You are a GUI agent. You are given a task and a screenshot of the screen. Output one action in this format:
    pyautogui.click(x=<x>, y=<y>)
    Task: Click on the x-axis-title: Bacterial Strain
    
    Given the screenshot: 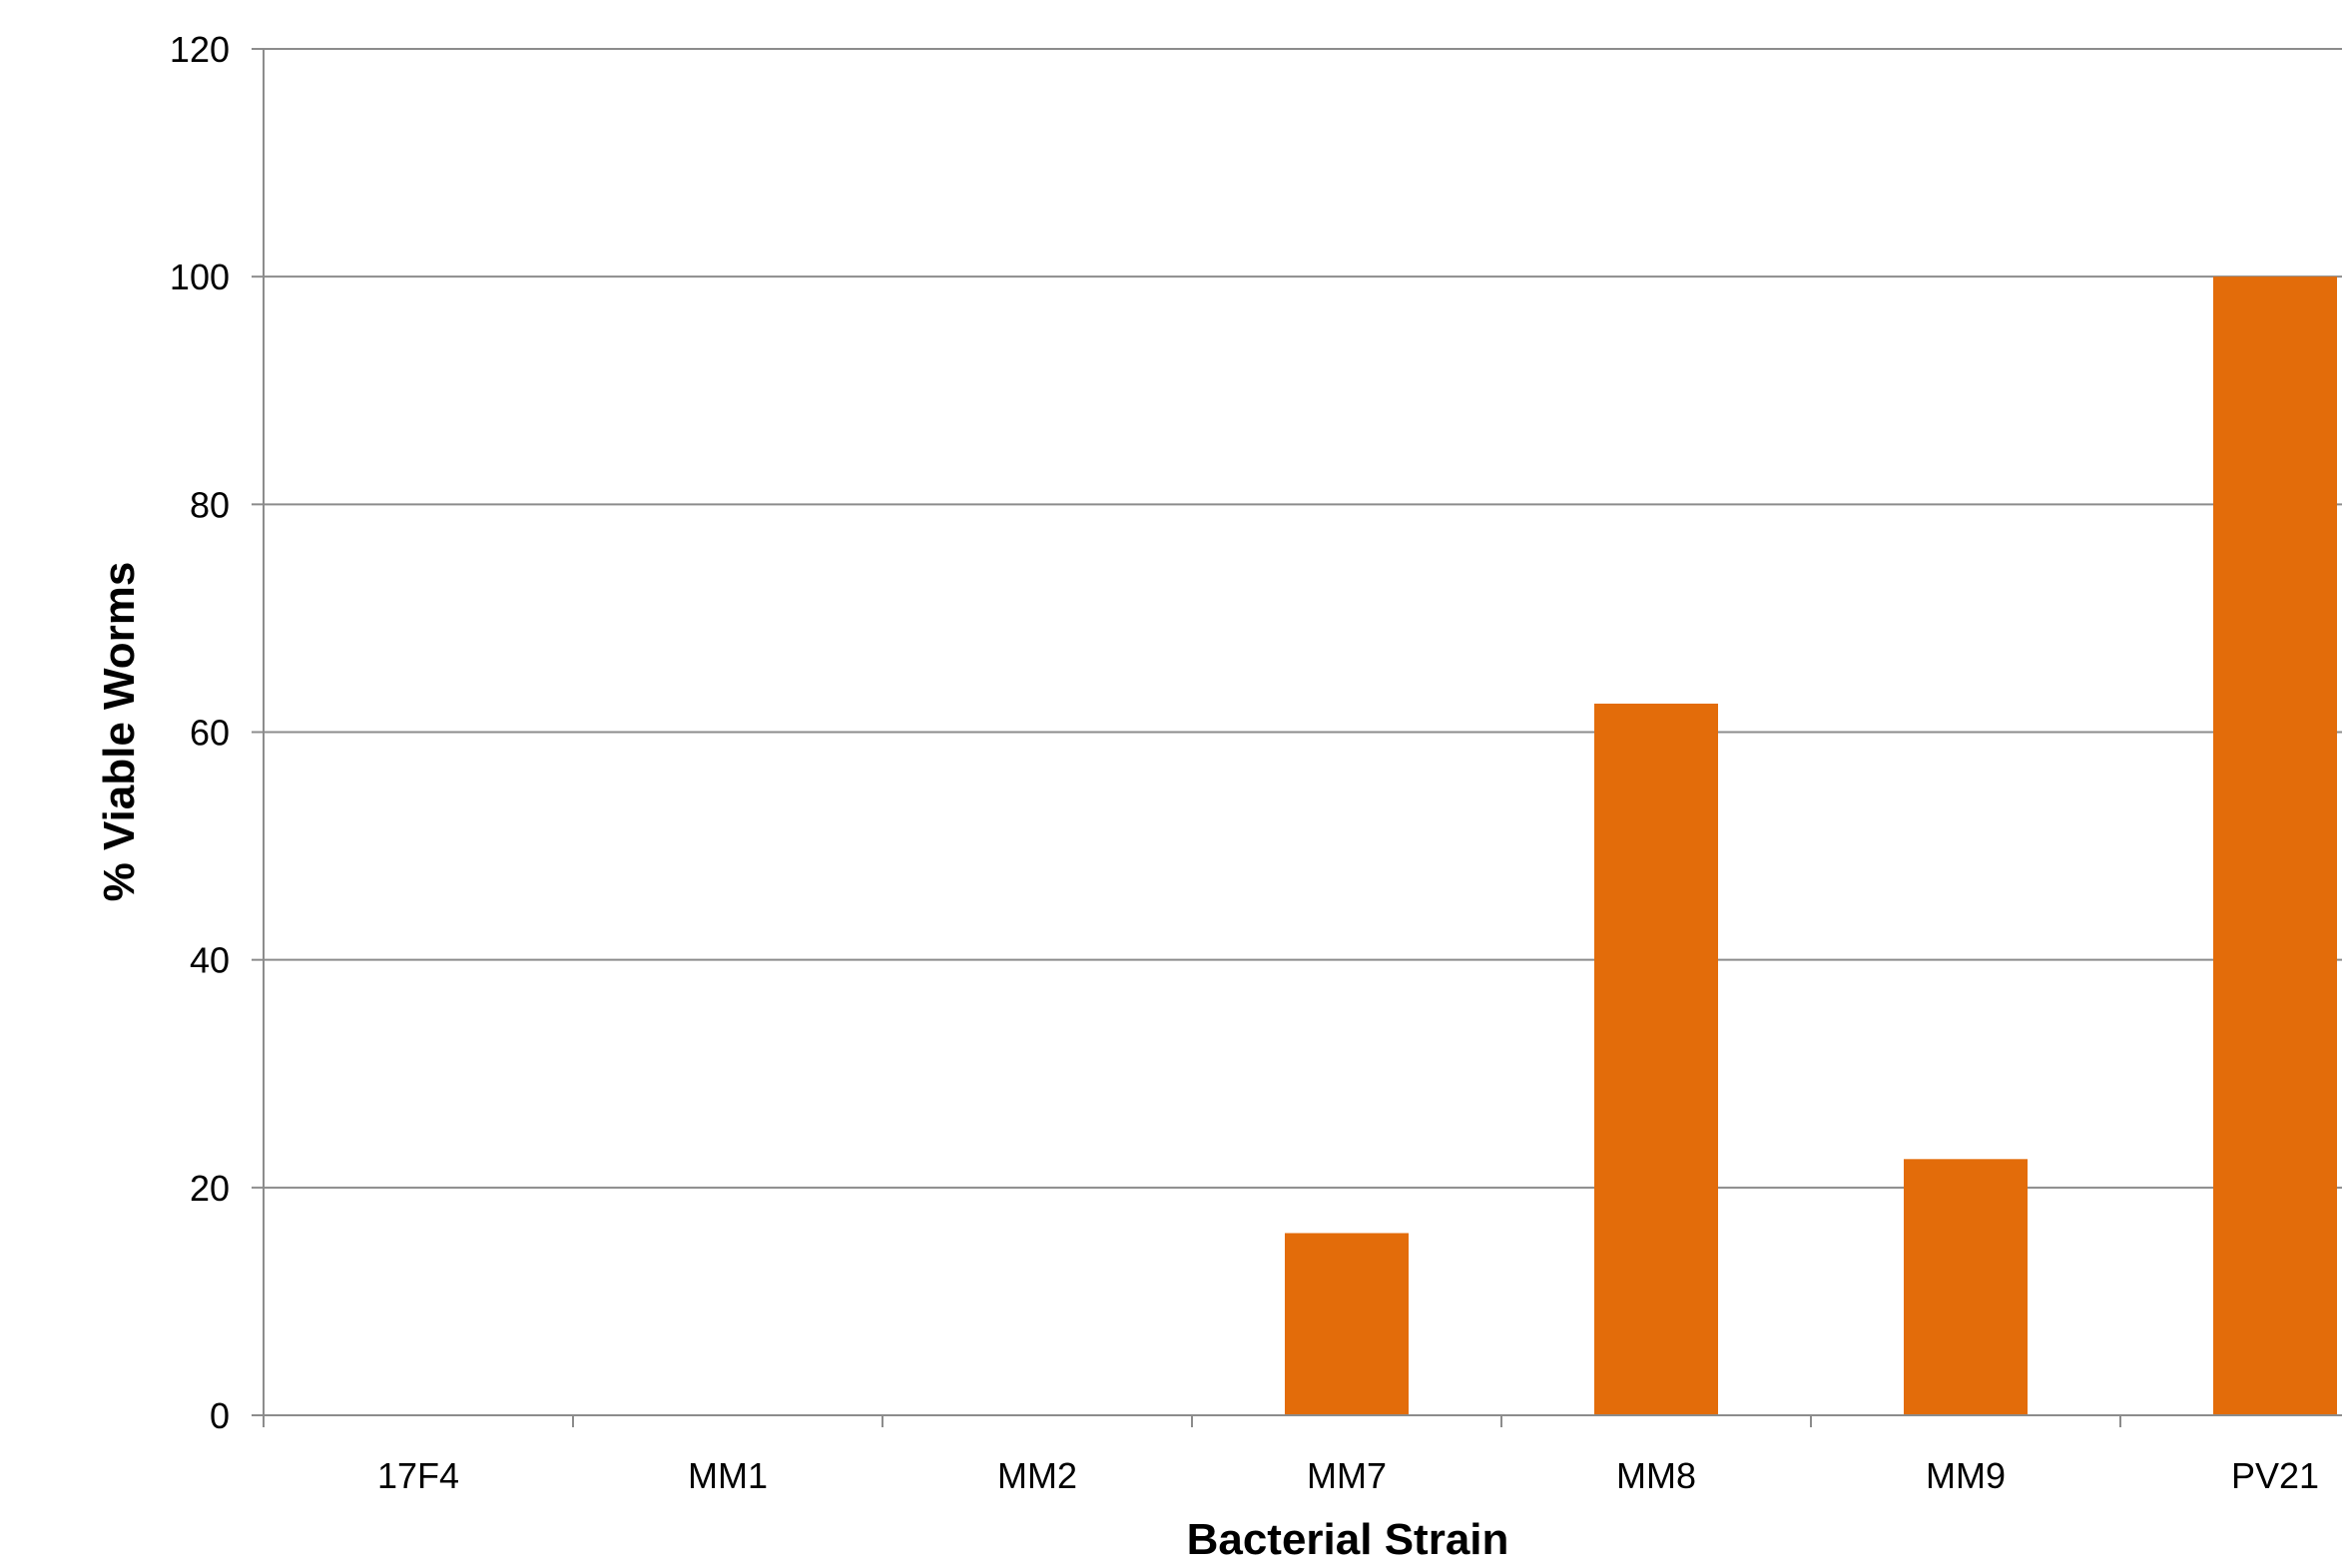 What is the action you would take?
    pyautogui.click(x=1348, y=1539)
    